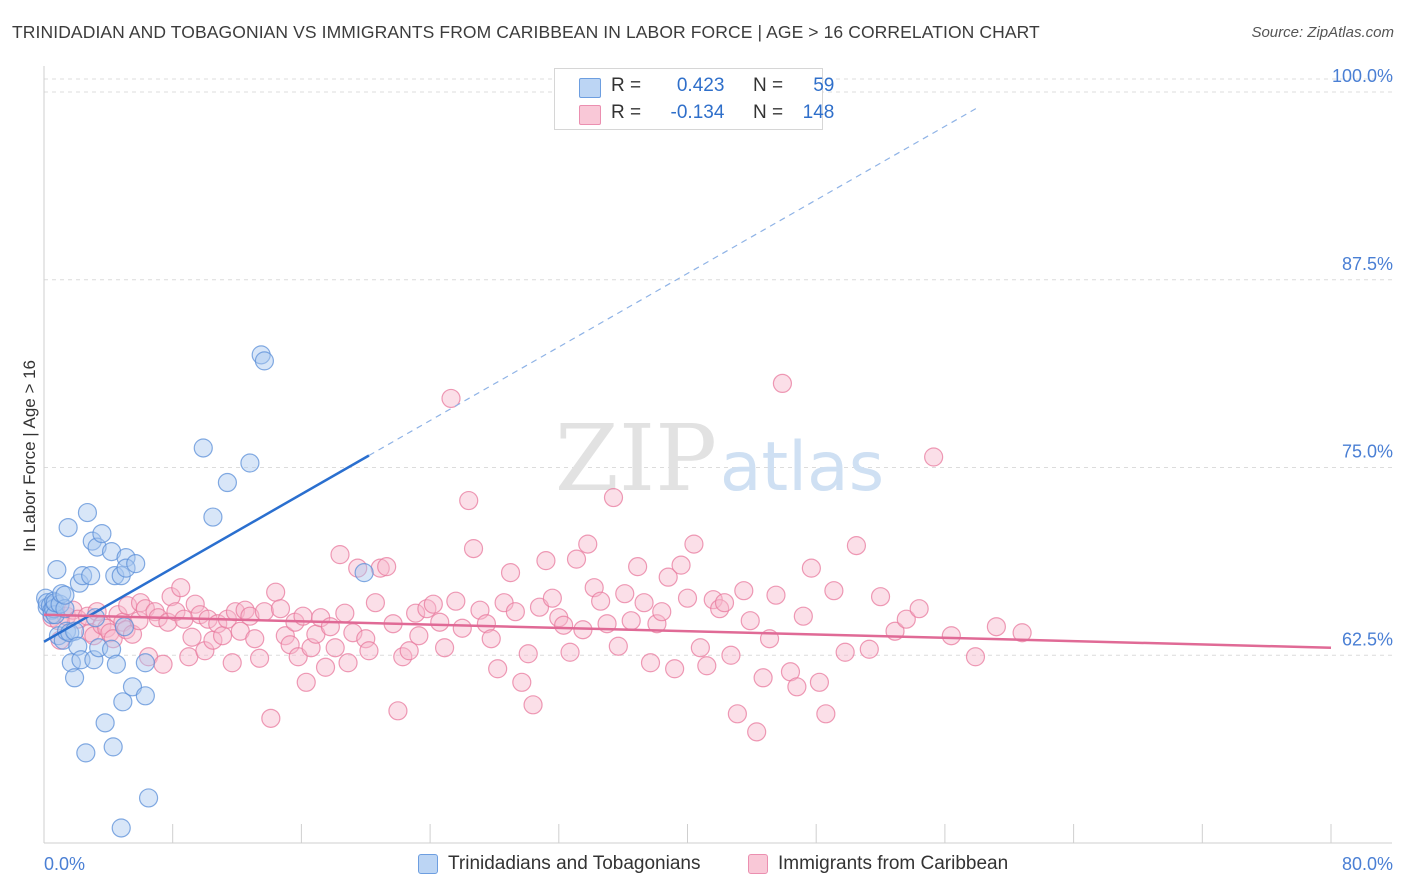 This screenshot has height=892, width=1406. Describe the element at coordinates (1367, 864) in the screenshot. I see `x-tick-label: 80.0%` at that location.